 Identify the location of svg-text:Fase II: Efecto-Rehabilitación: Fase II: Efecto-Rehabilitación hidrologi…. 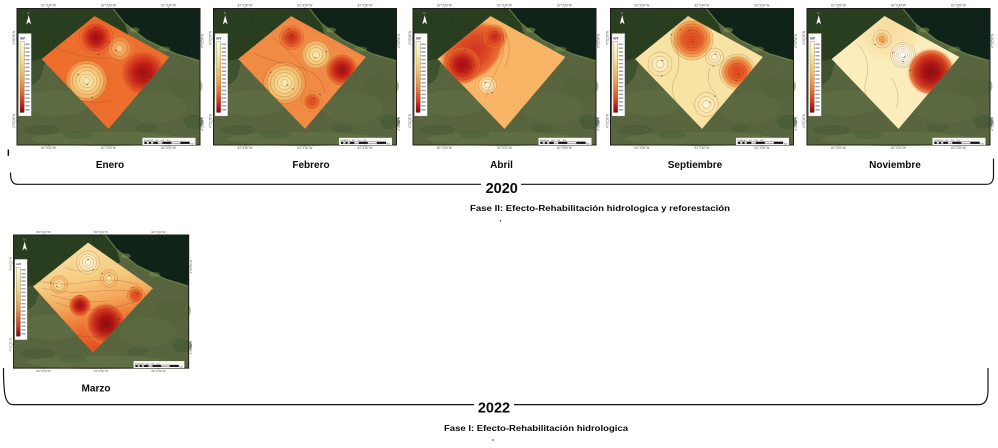
(600, 208).